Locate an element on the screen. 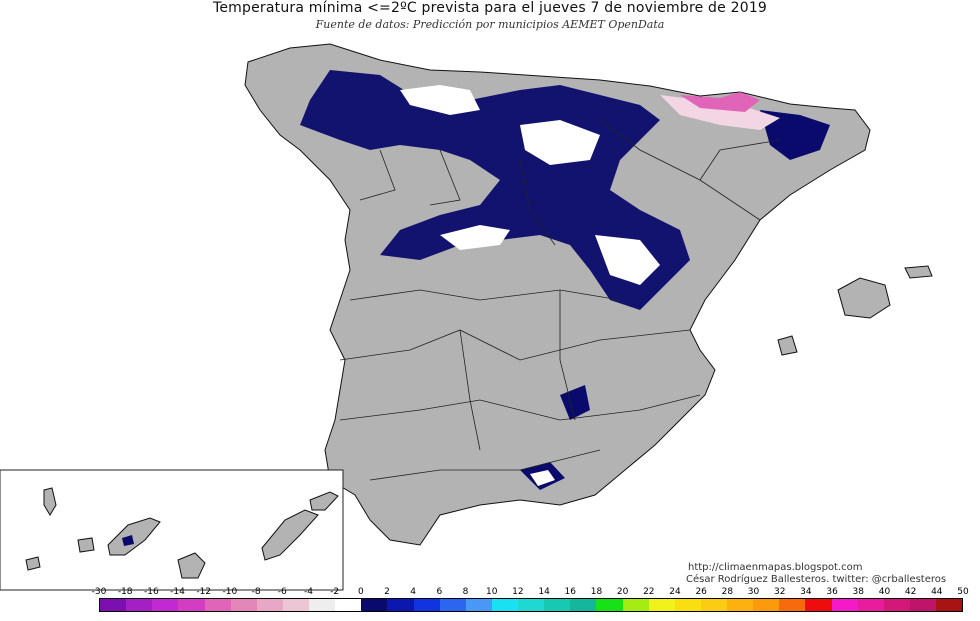 The width and height of the screenshot is (980, 621). legend-tick-label: -6 is located at coordinates (282, 592).